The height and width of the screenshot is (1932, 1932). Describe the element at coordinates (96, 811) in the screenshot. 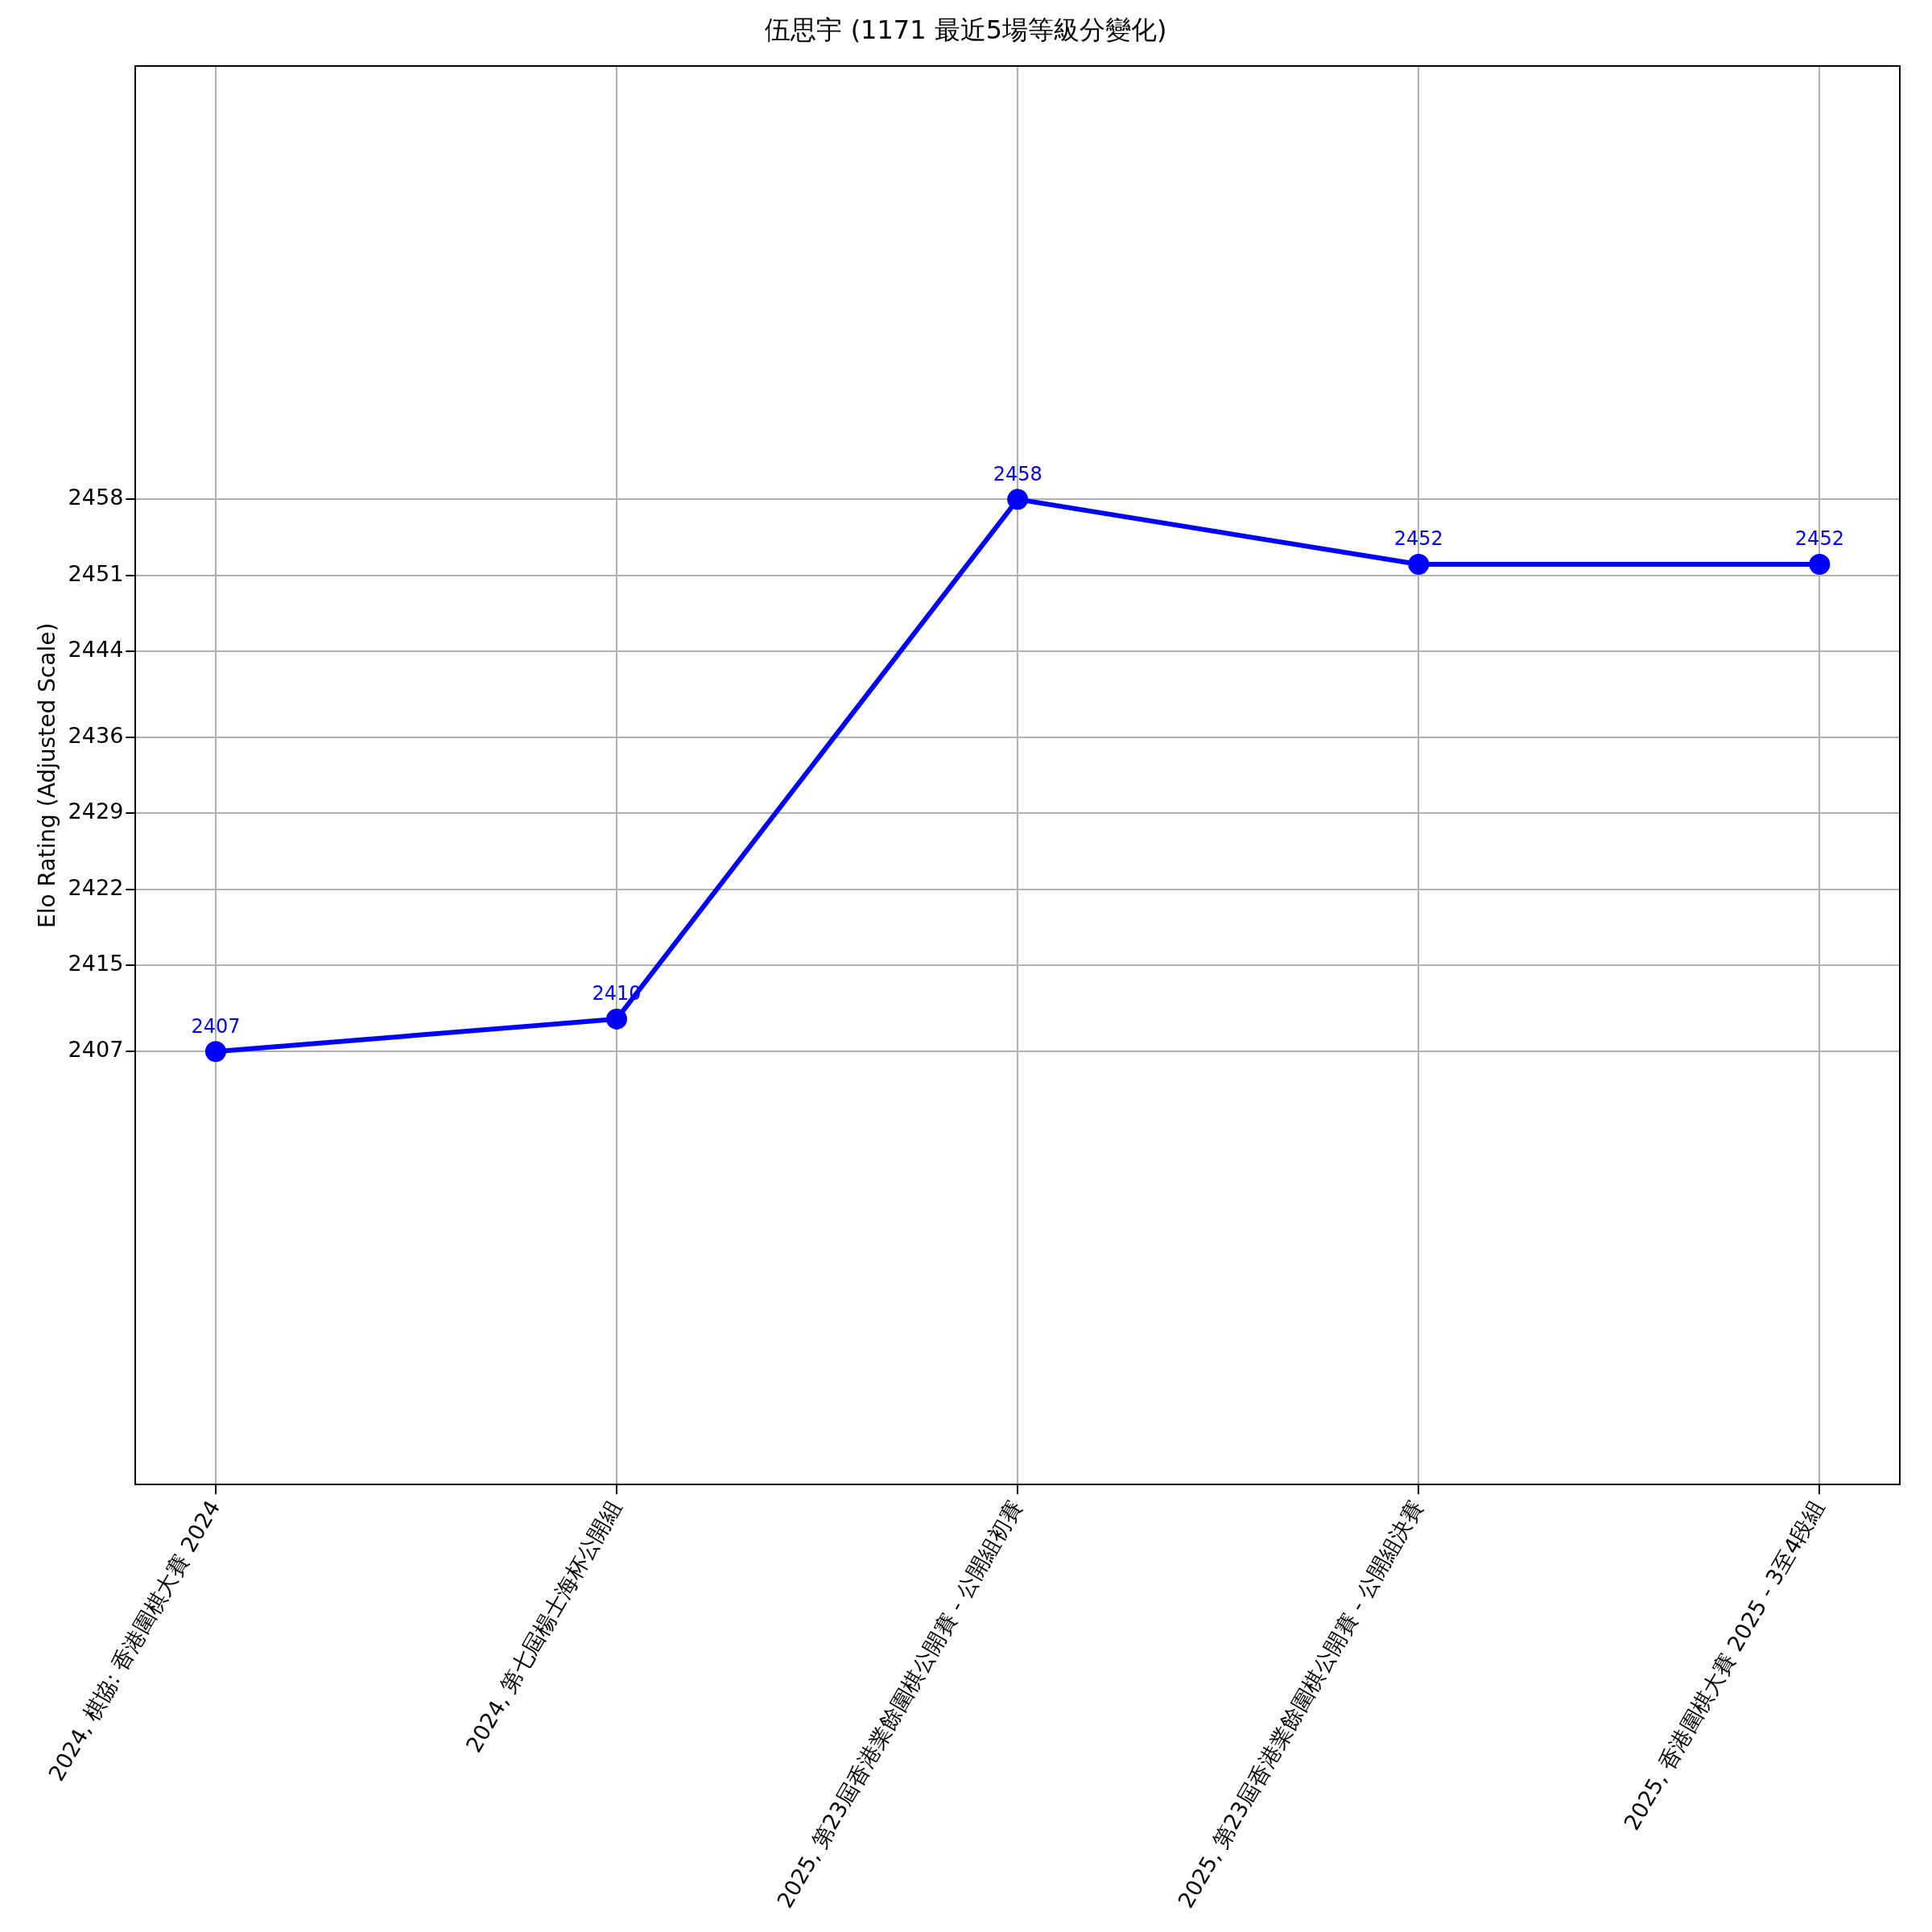

I see `y-tick-label: 2429` at that location.